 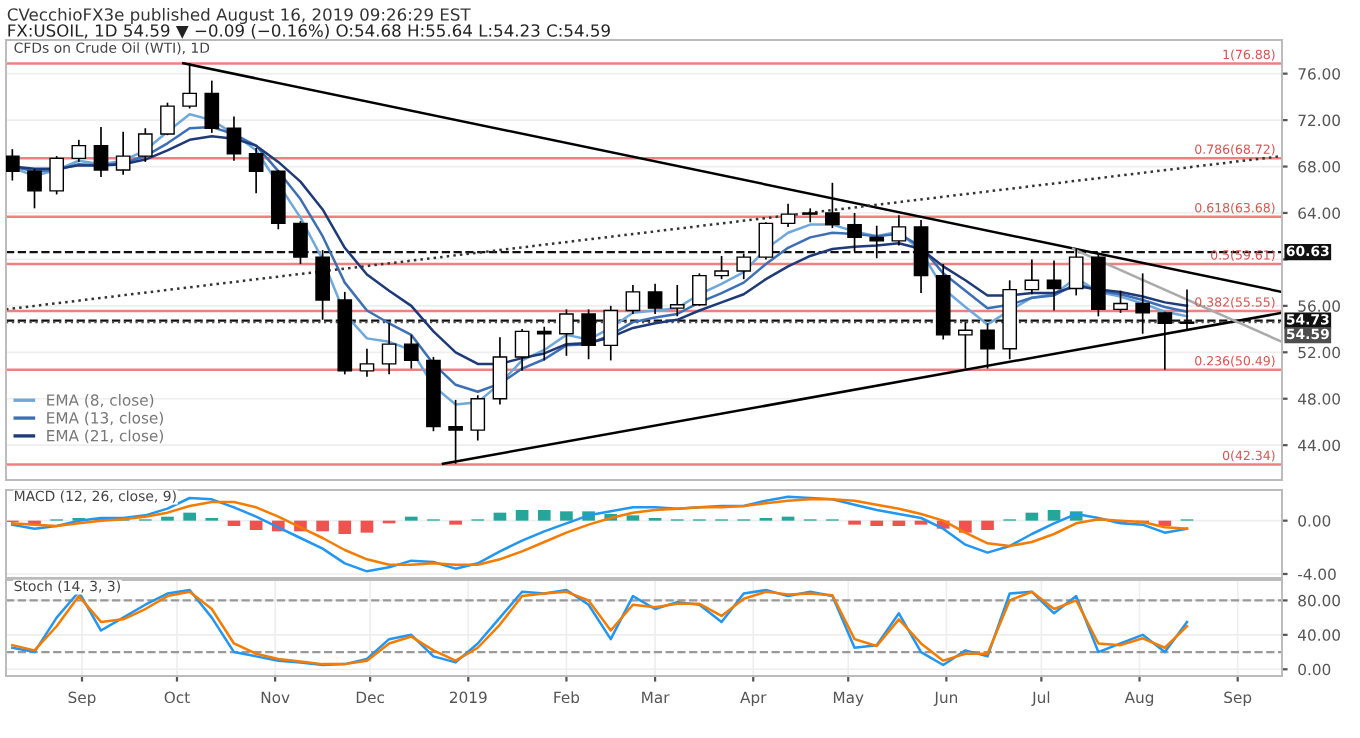 I want to click on chart-title: CVecchioFX3e published August 16, 2019 09:26:29 EST, so click(x=239, y=16).